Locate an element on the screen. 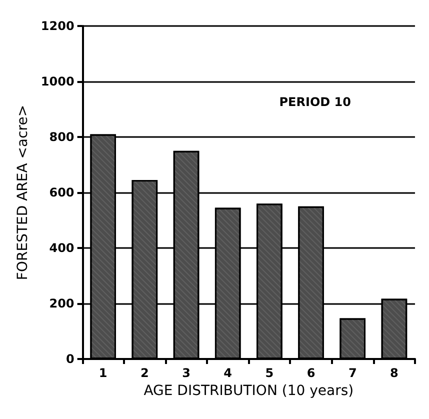 This screenshot has width=429, height=419. x-tick-label: 3 is located at coordinates (186, 373).